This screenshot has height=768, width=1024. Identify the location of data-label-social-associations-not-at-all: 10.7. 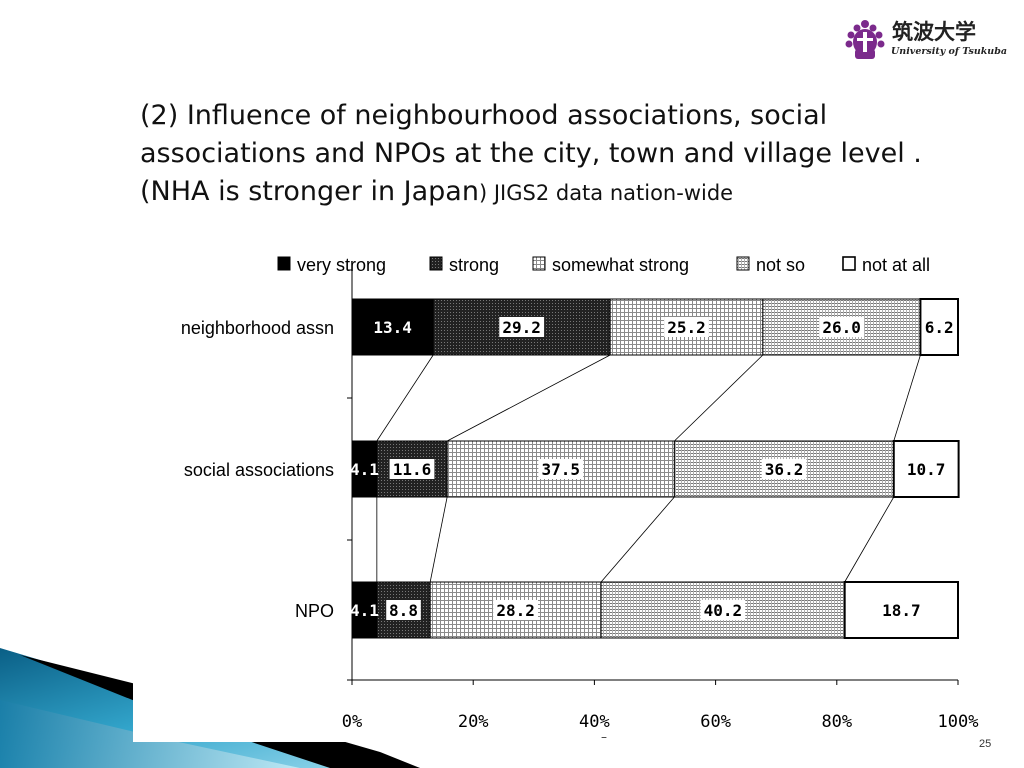
(926, 469).